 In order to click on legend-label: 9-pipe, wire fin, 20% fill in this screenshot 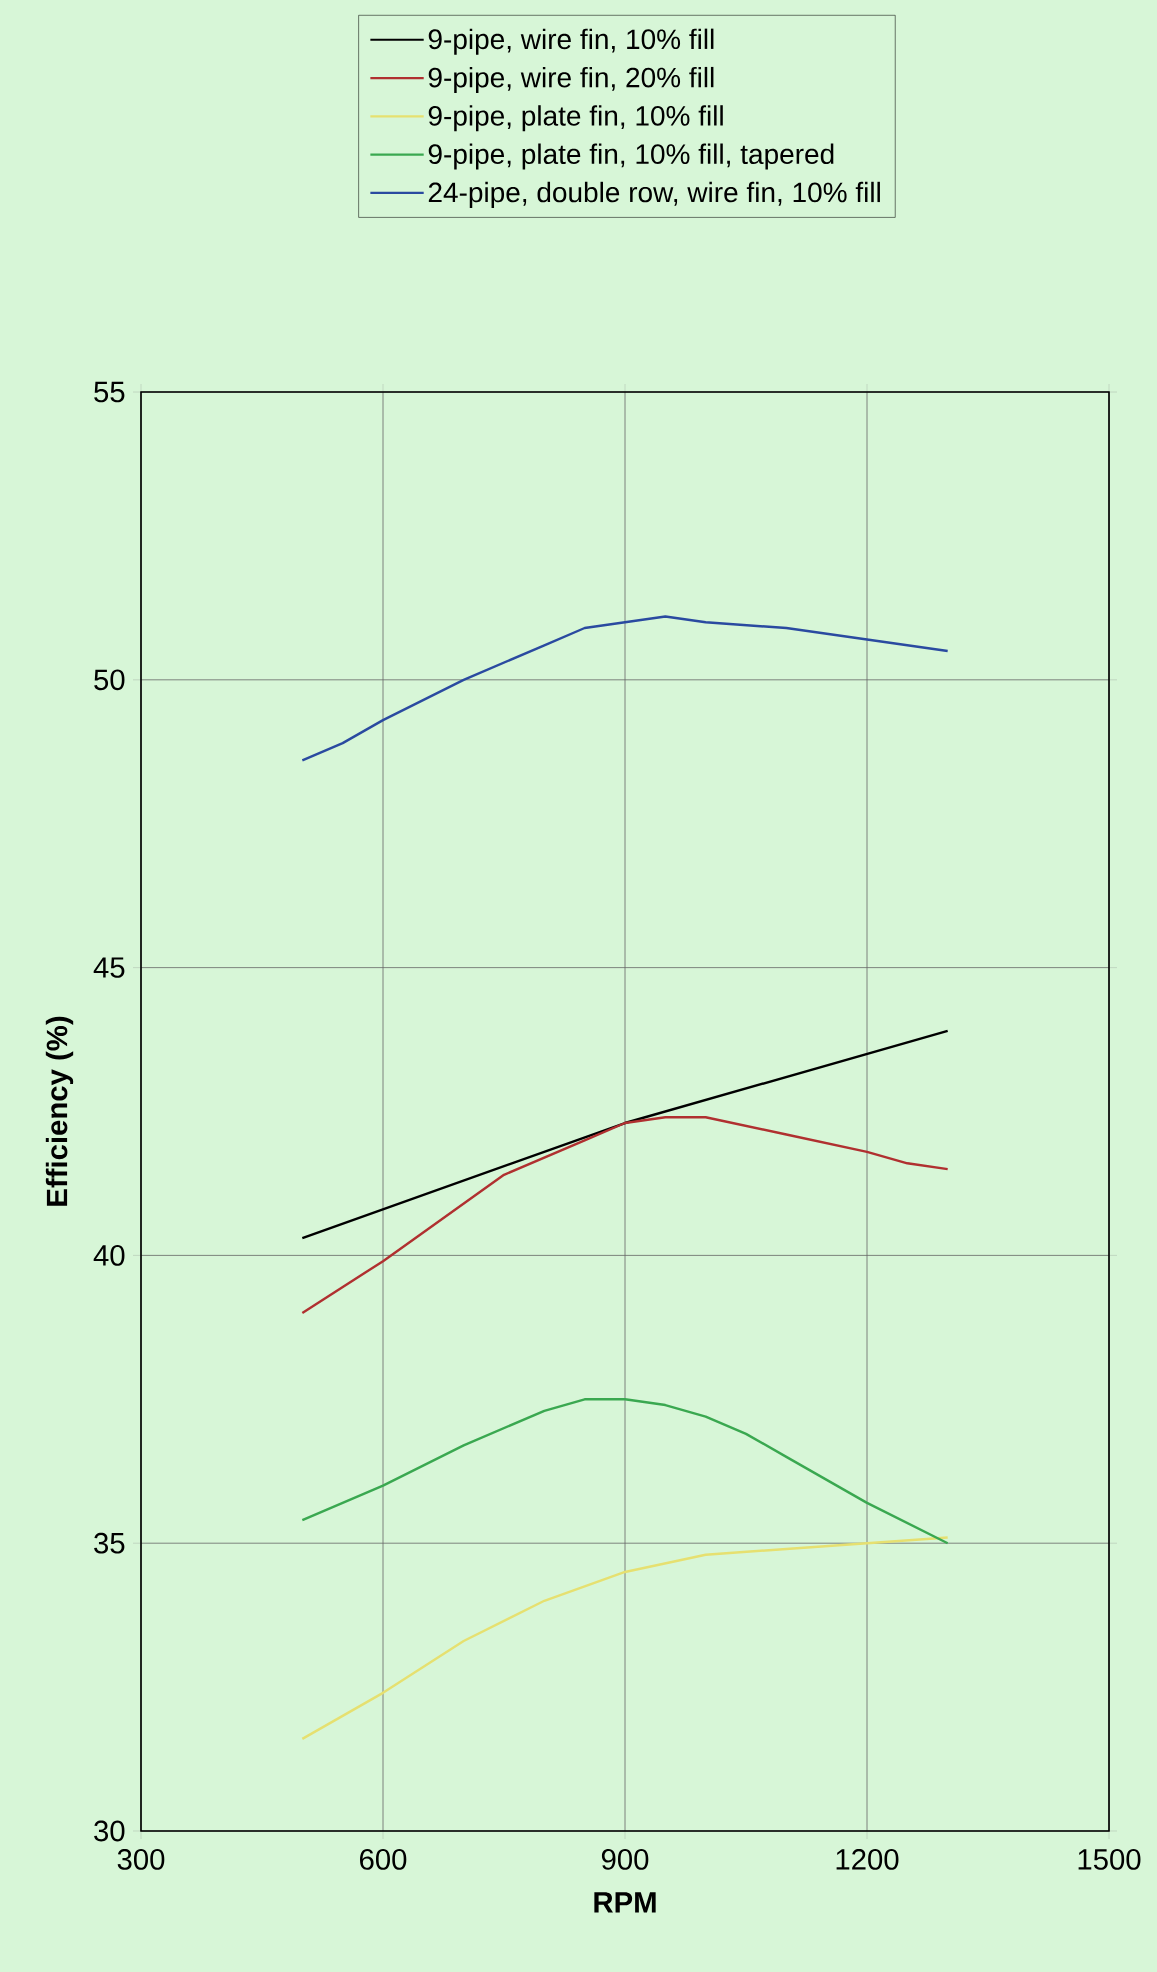, I will do `click(571, 80)`.